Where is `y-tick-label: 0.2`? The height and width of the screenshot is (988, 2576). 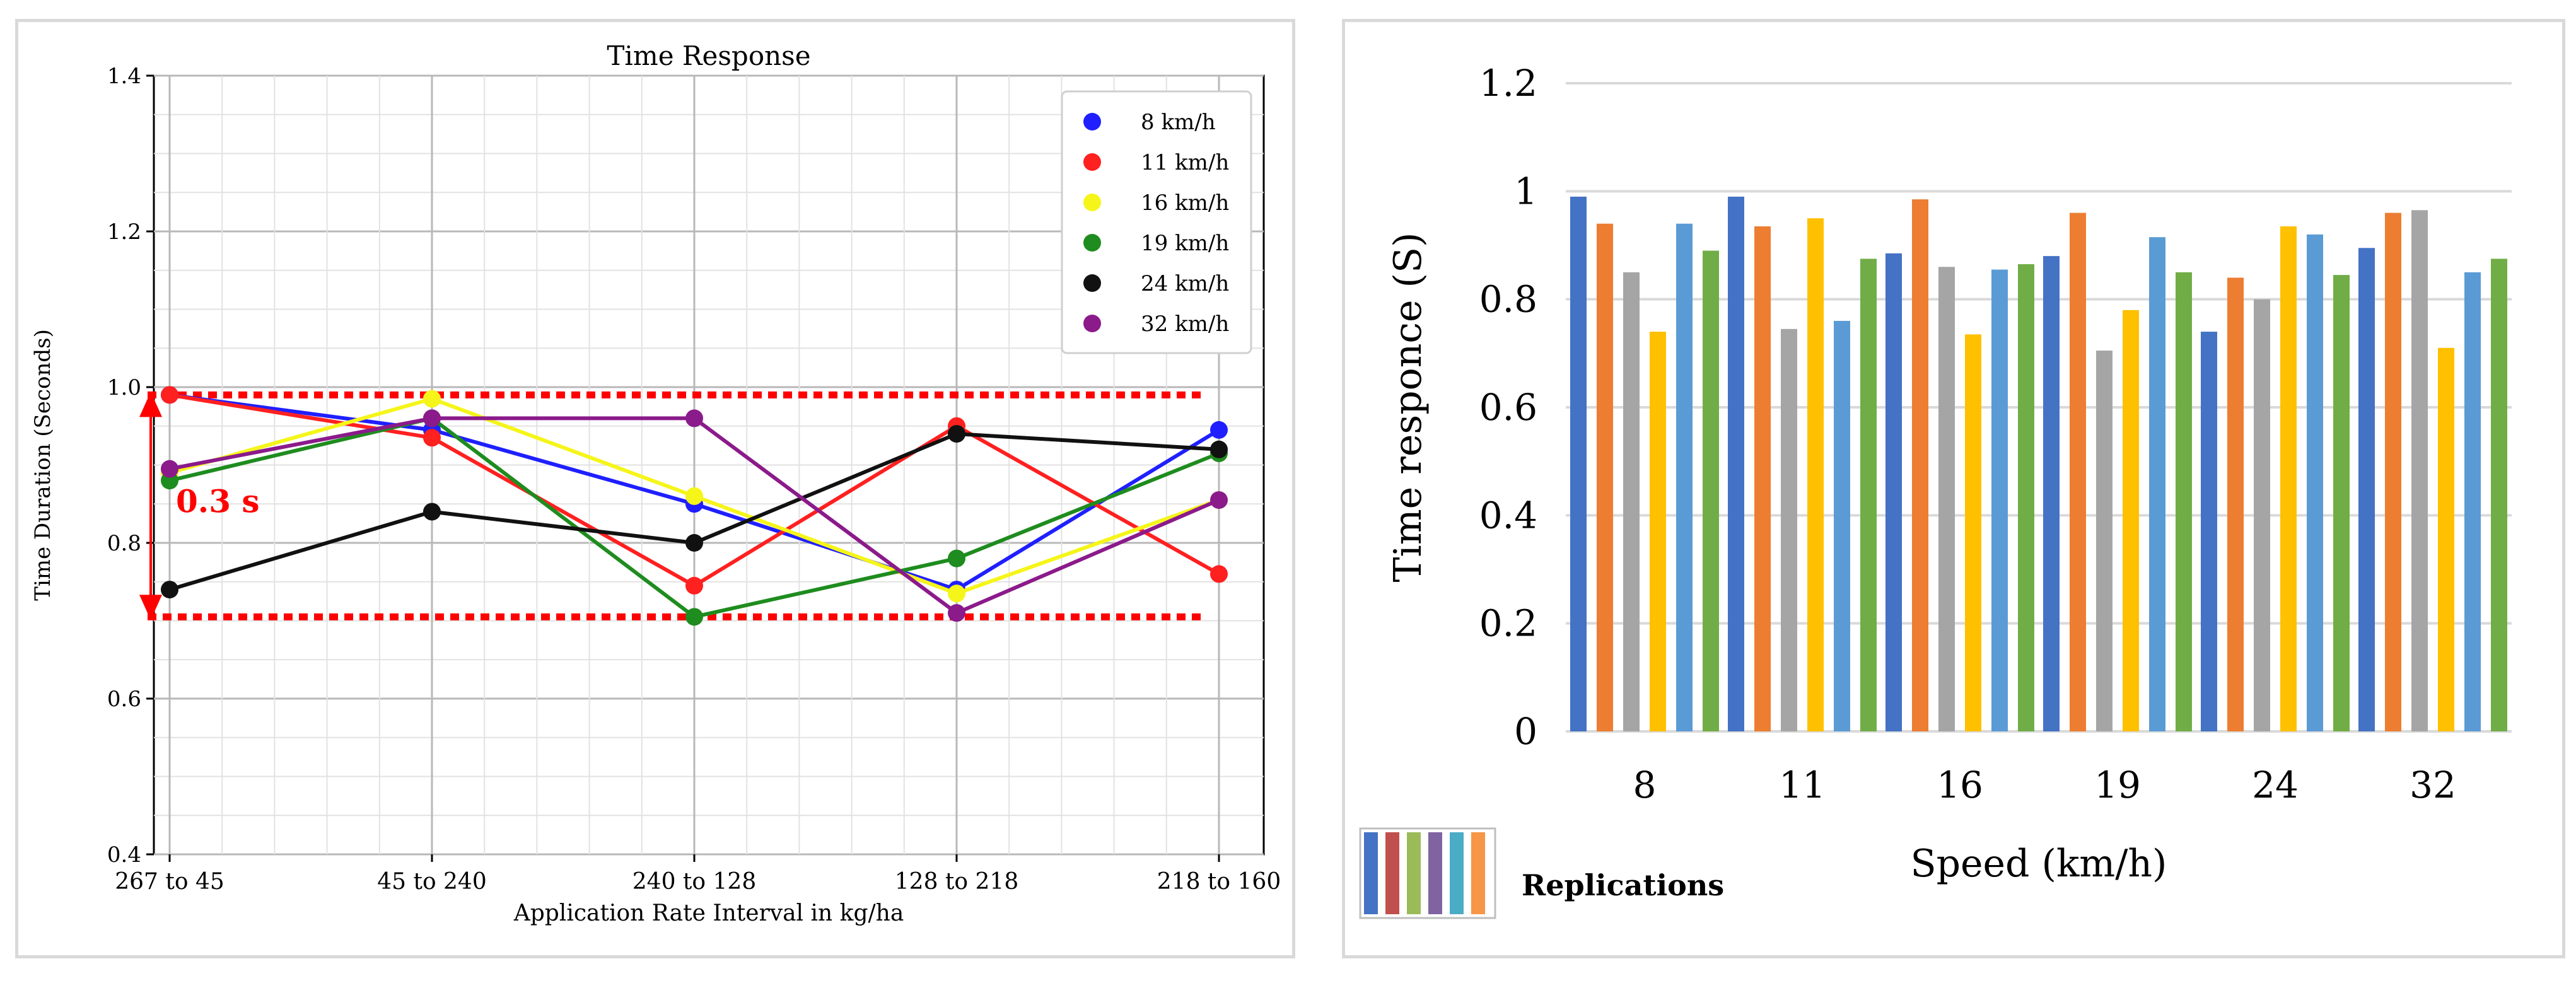 y-tick-label: 0.2 is located at coordinates (1508, 623).